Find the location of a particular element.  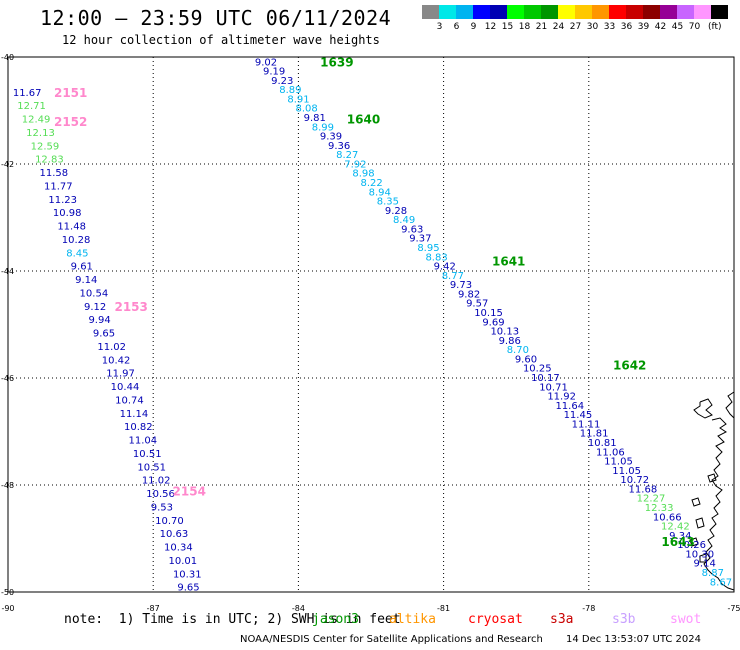

wave-height-value: 8.83 is located at coordinates (436, 257).